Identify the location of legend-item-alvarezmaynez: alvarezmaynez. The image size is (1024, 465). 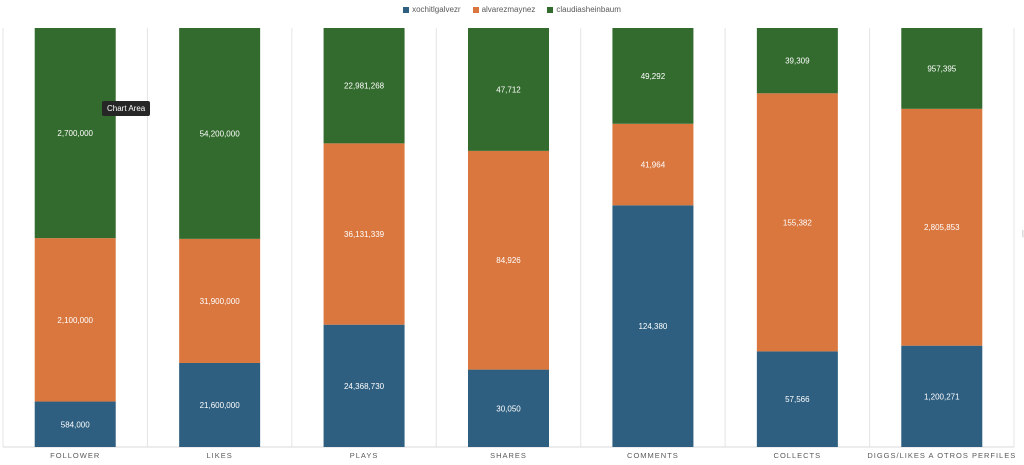
(504, 9).